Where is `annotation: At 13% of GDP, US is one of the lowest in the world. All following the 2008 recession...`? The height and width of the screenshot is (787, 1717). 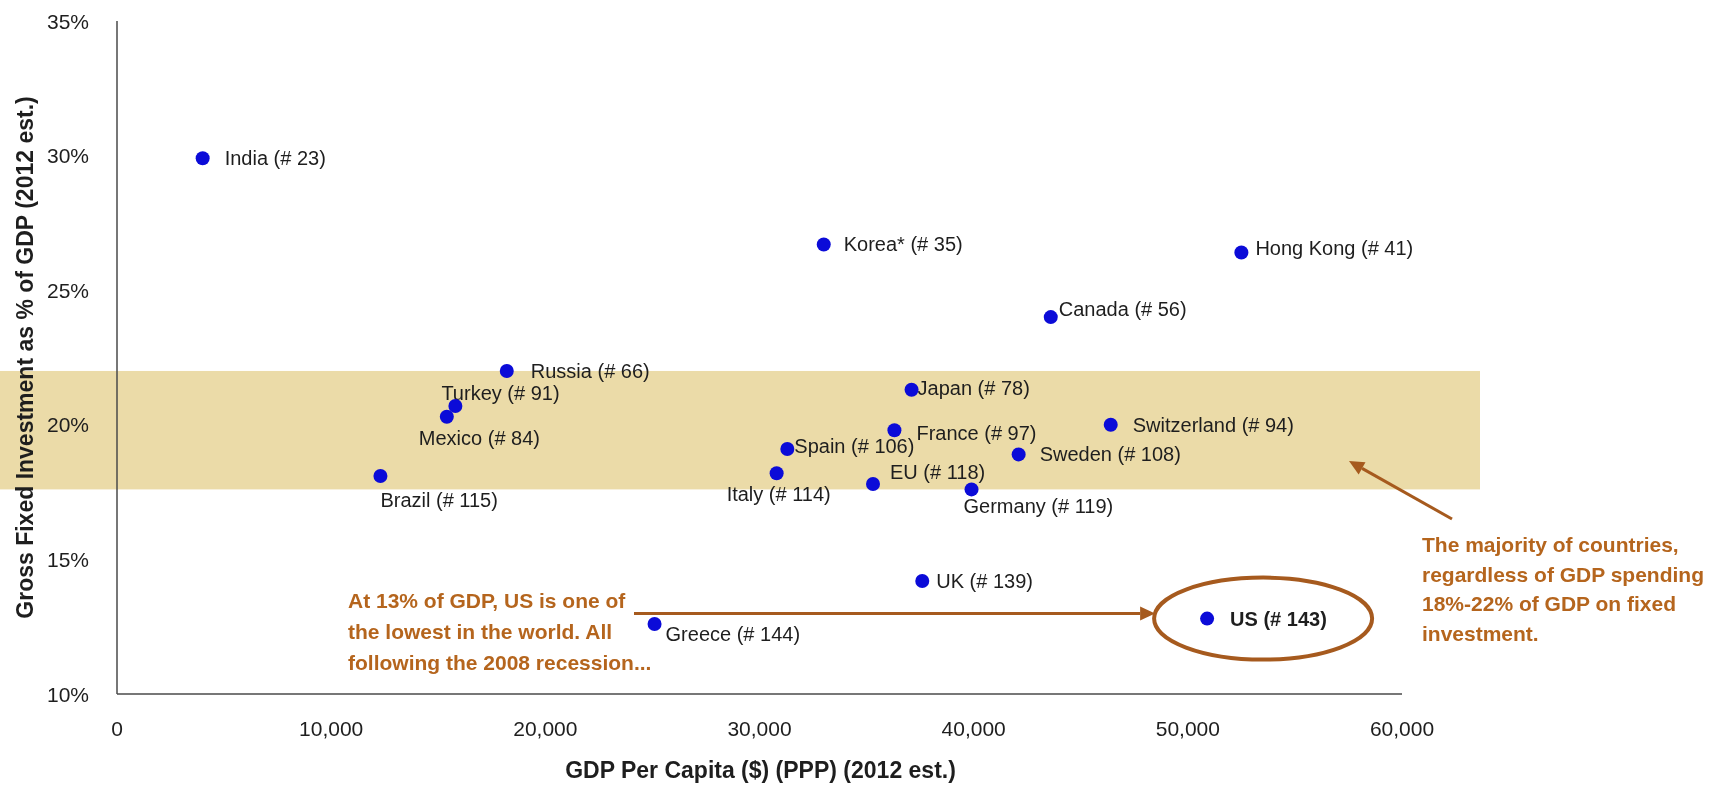
annotation: At 13% of GDP, US is one of the lowest in the world. All following the 2008 recession... is located at coordinates (500, 631).